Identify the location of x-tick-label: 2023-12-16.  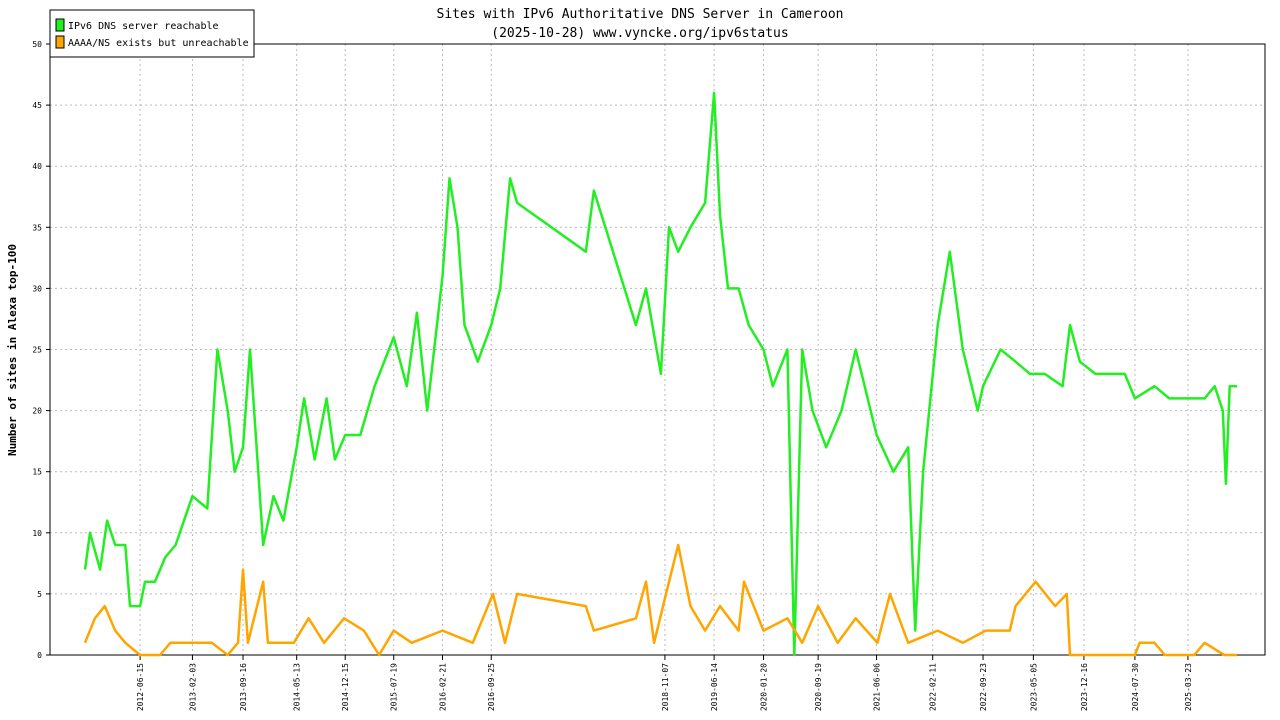
(1084, 687).